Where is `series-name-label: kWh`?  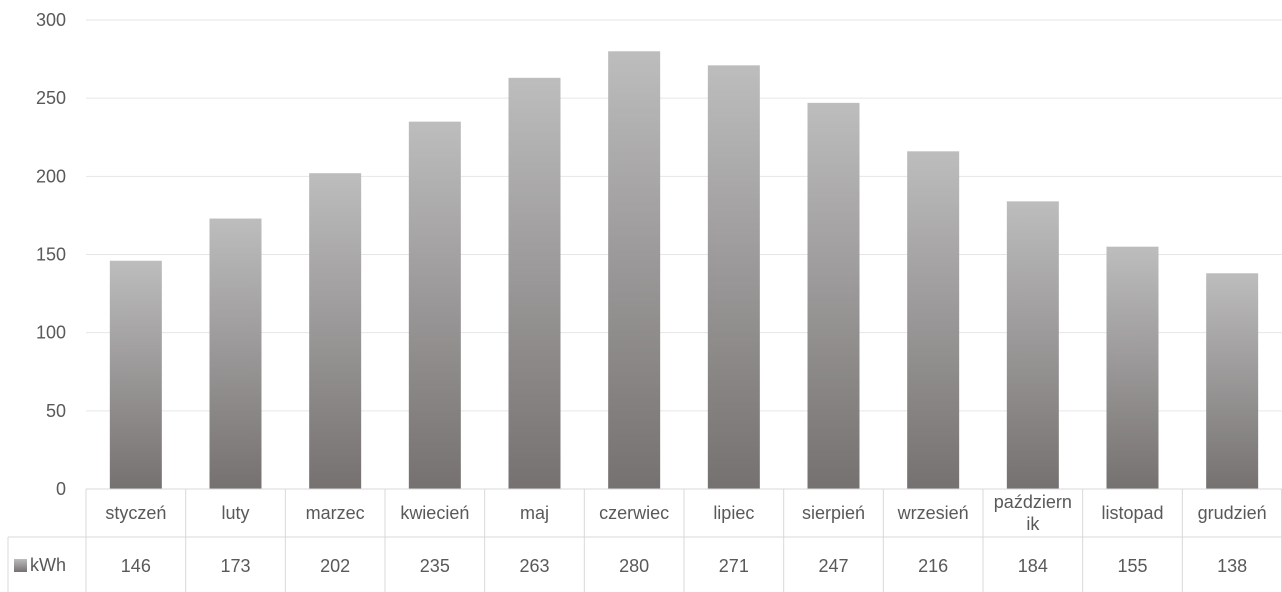 series-name-label: kWh is located at coordinates (48, 565).